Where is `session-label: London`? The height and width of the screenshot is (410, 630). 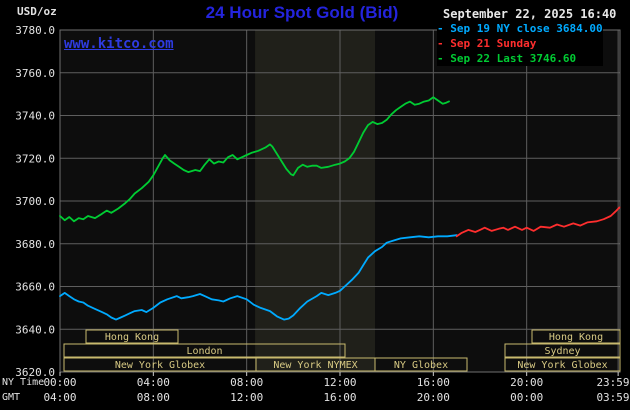
session-label: London is located at coordinates (204, 351).